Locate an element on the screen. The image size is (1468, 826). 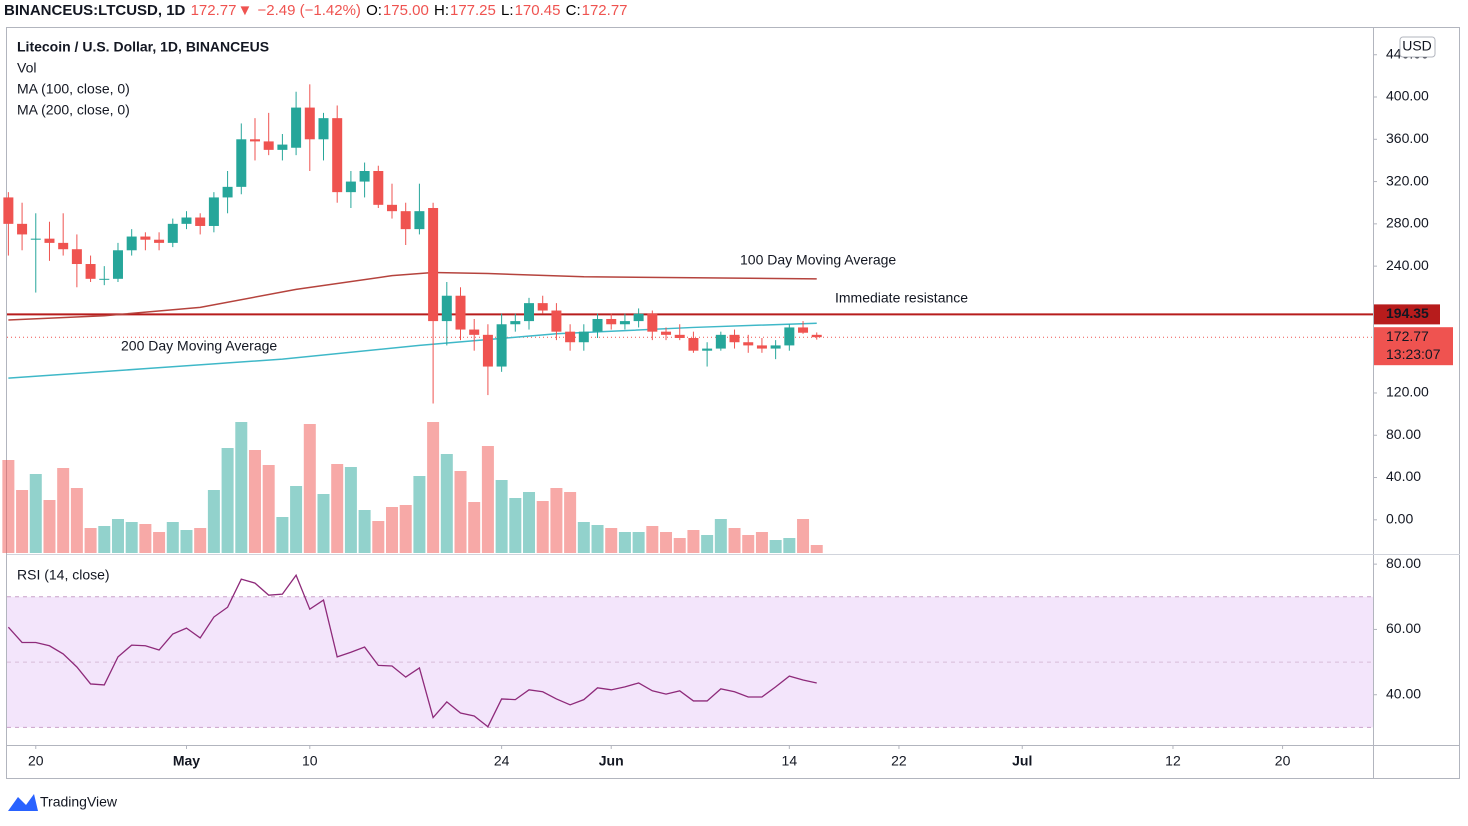
h-label: H: is located at coordinates (441, 10).